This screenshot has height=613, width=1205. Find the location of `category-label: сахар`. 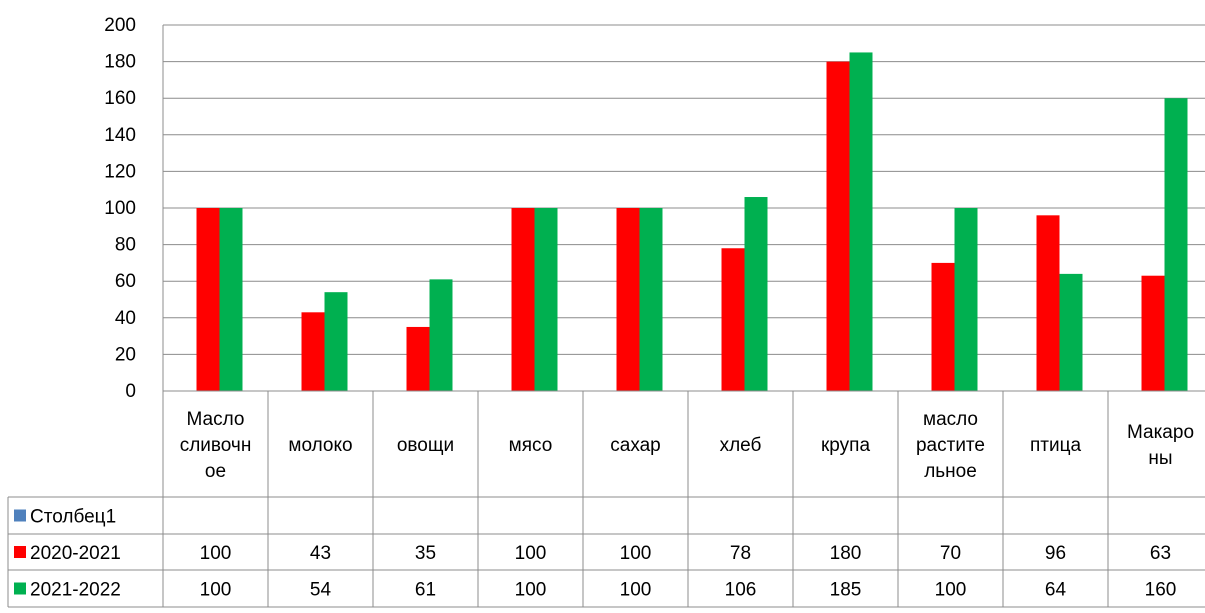

category-label: сахар is located at coordinates (635, 445).